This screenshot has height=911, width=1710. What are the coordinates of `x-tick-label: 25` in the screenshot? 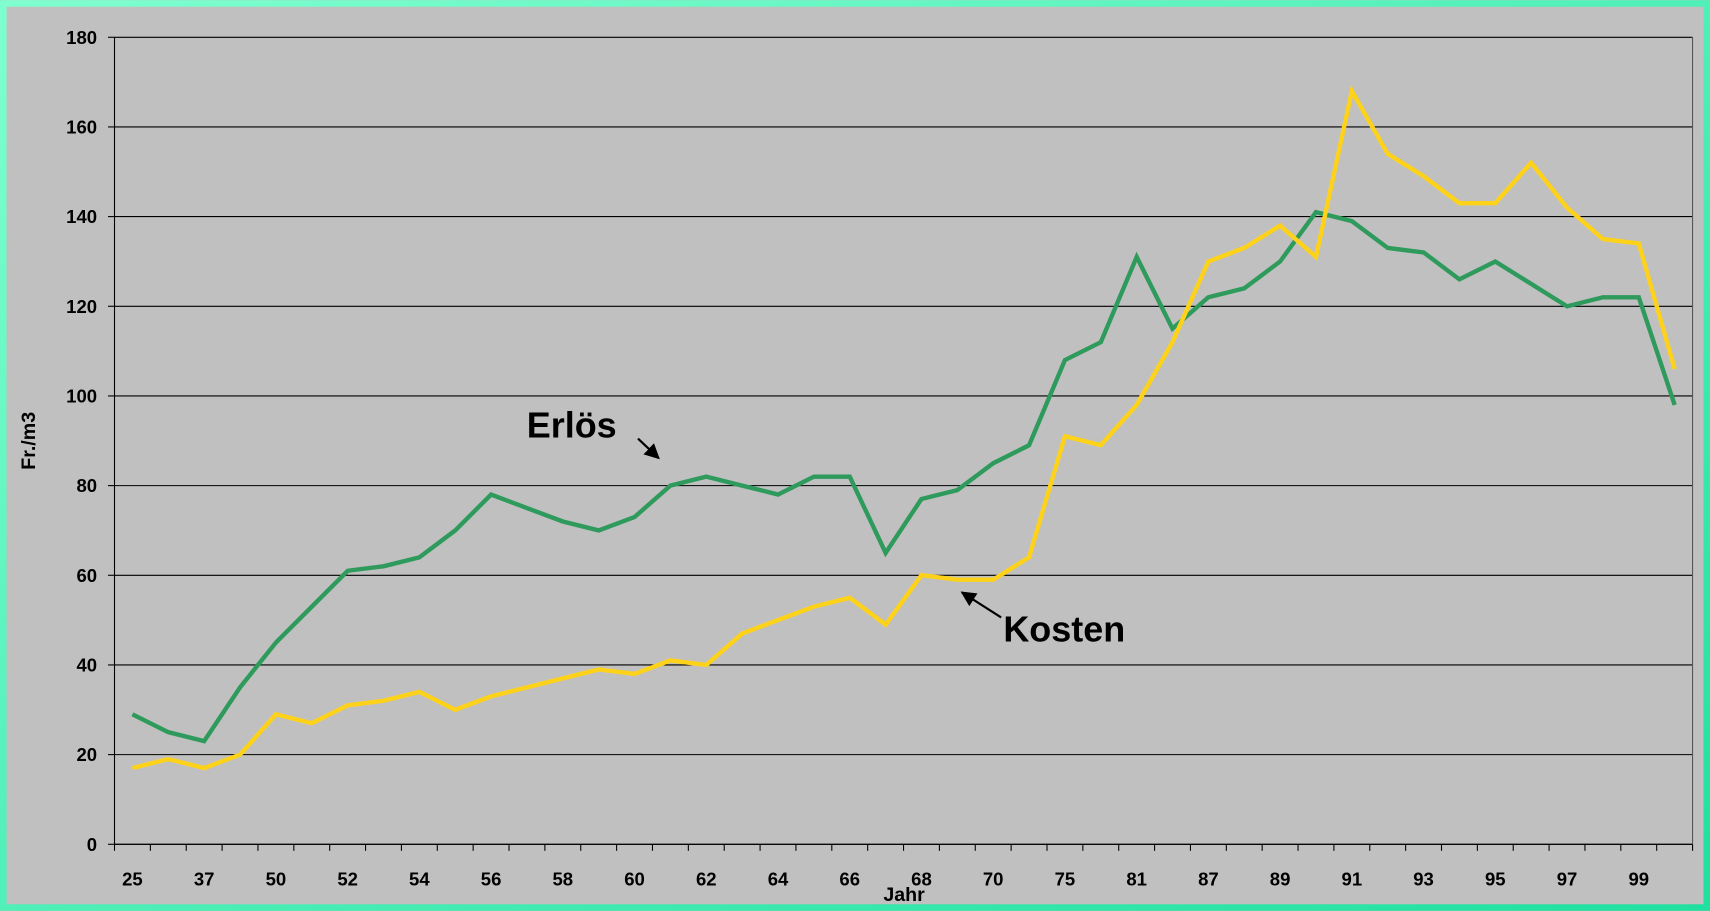 It's located at (132, 879).